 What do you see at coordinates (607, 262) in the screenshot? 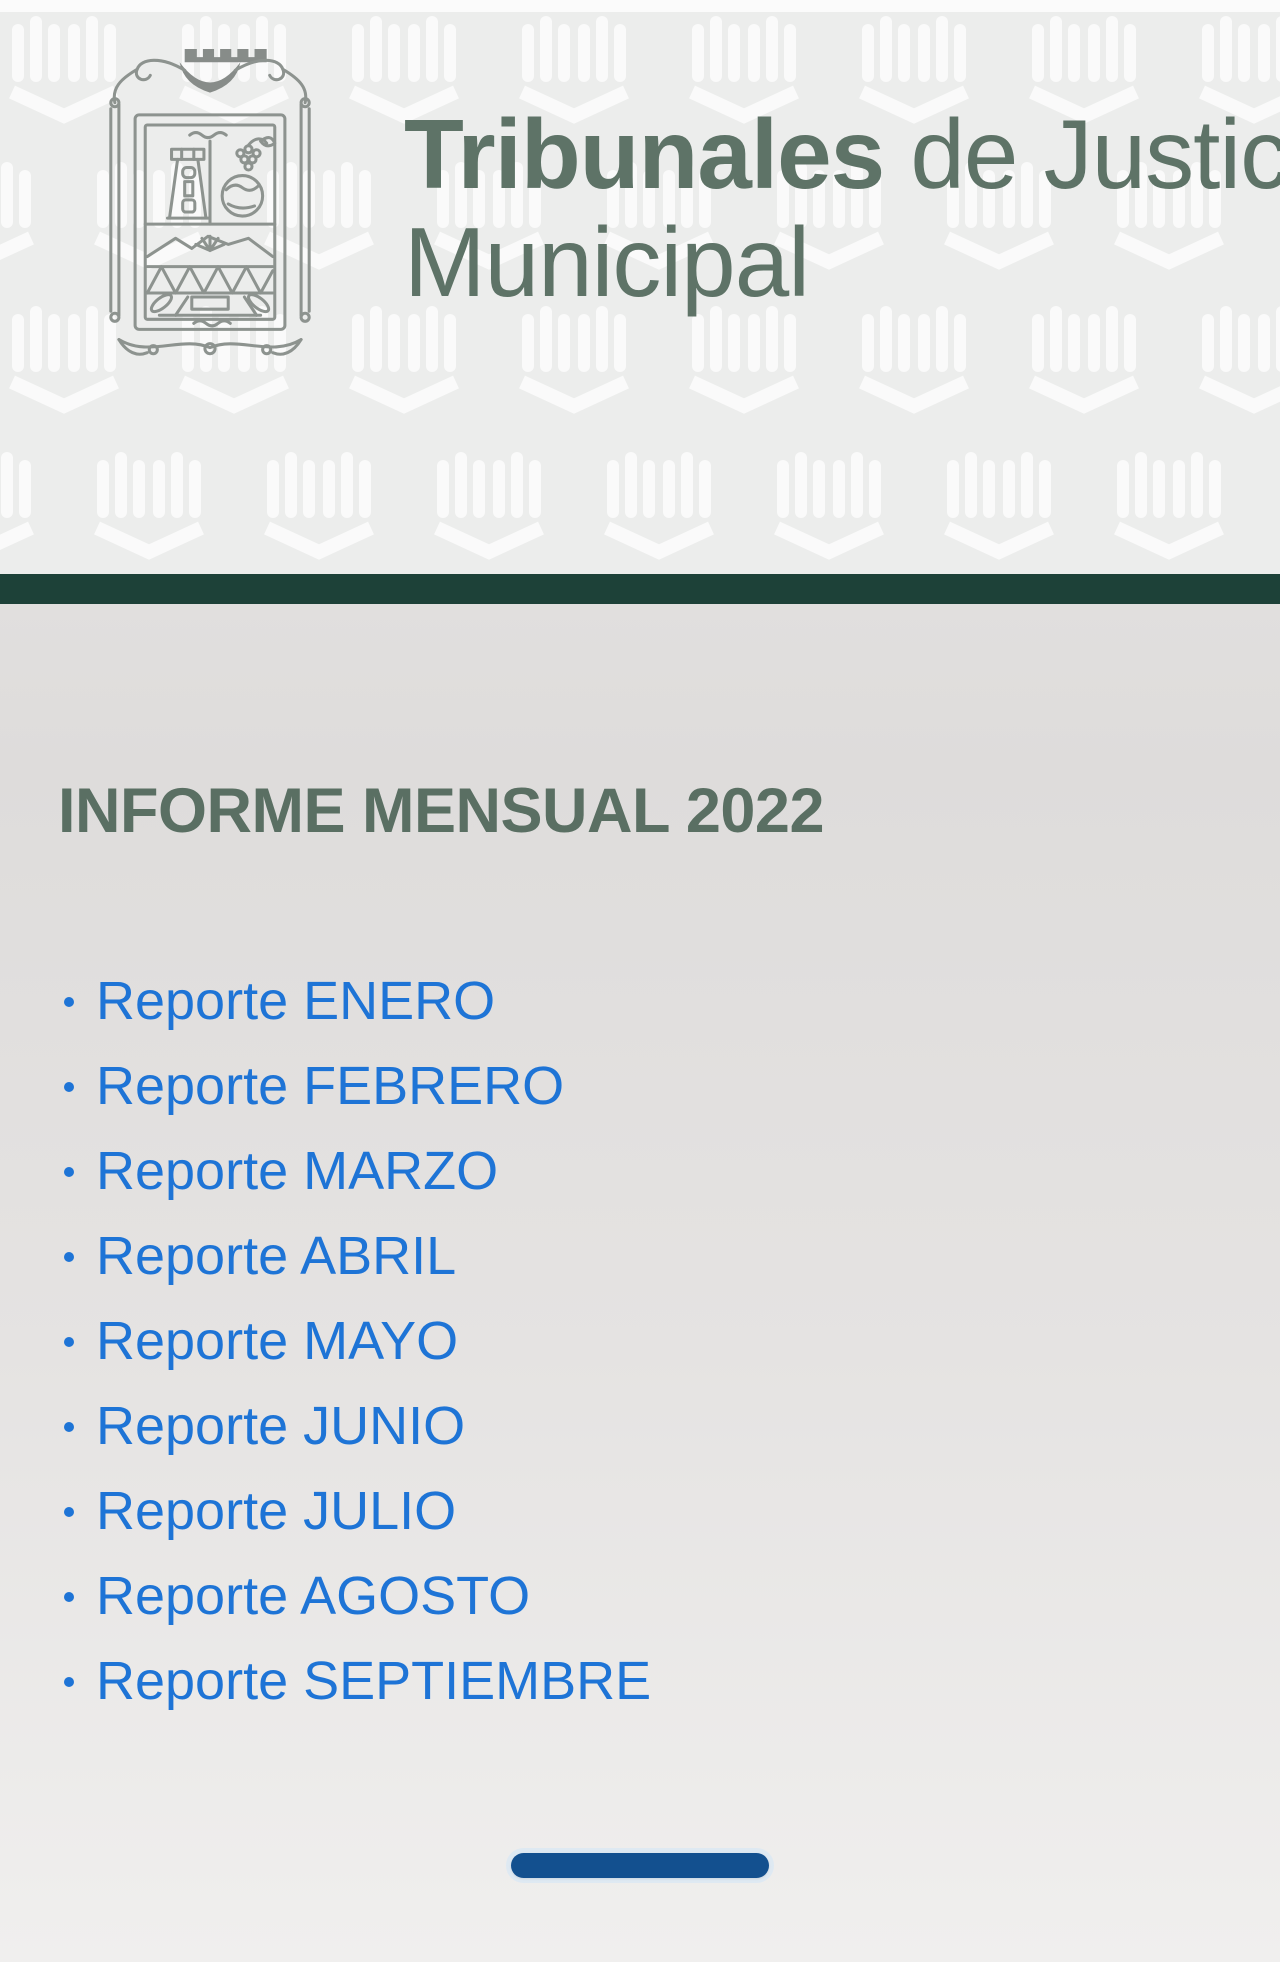
I see `brand-title-line2: Municipal` at bounding box center [607, 262].